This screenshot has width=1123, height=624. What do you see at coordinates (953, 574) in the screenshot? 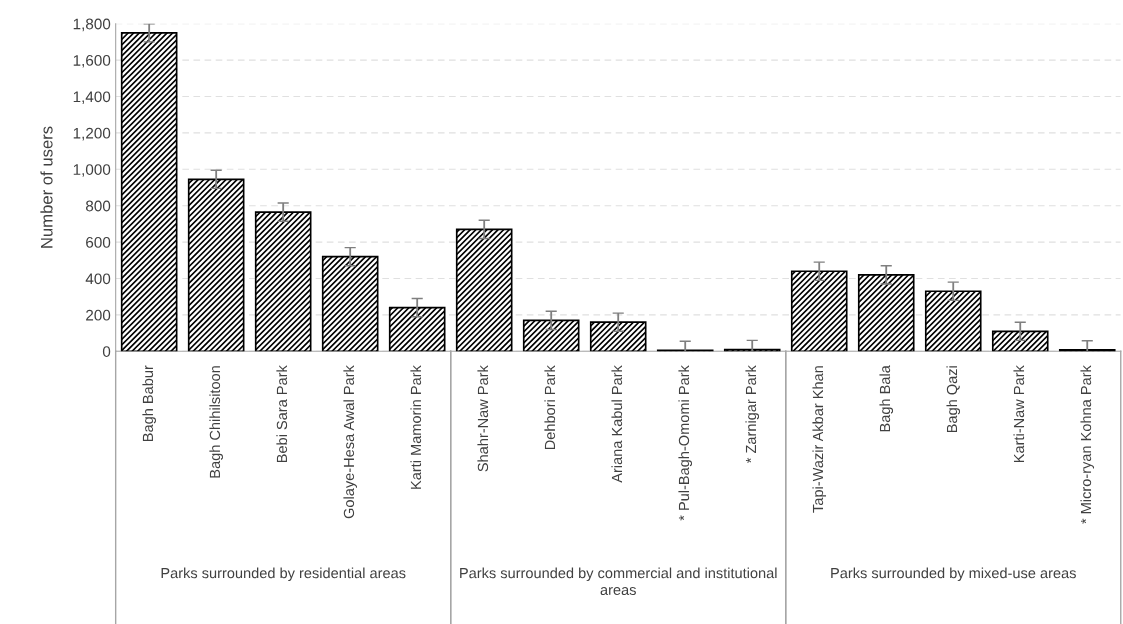
I see `text: Parks surrounded by mixed-use areas` at bounding box center [953, 574].